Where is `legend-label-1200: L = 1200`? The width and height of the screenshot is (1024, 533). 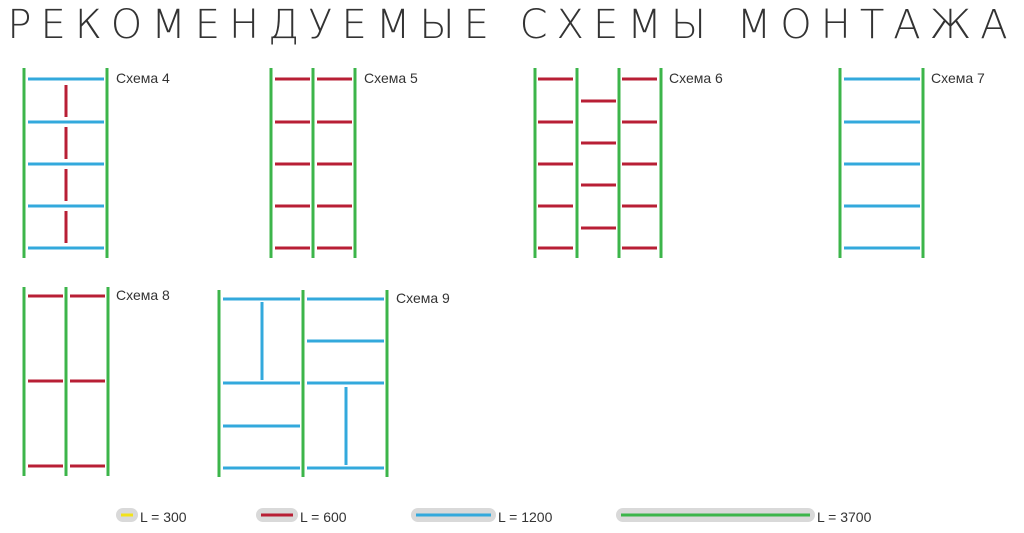
legend-label-1200: L = 1200 is located at coordinates (525, 517).